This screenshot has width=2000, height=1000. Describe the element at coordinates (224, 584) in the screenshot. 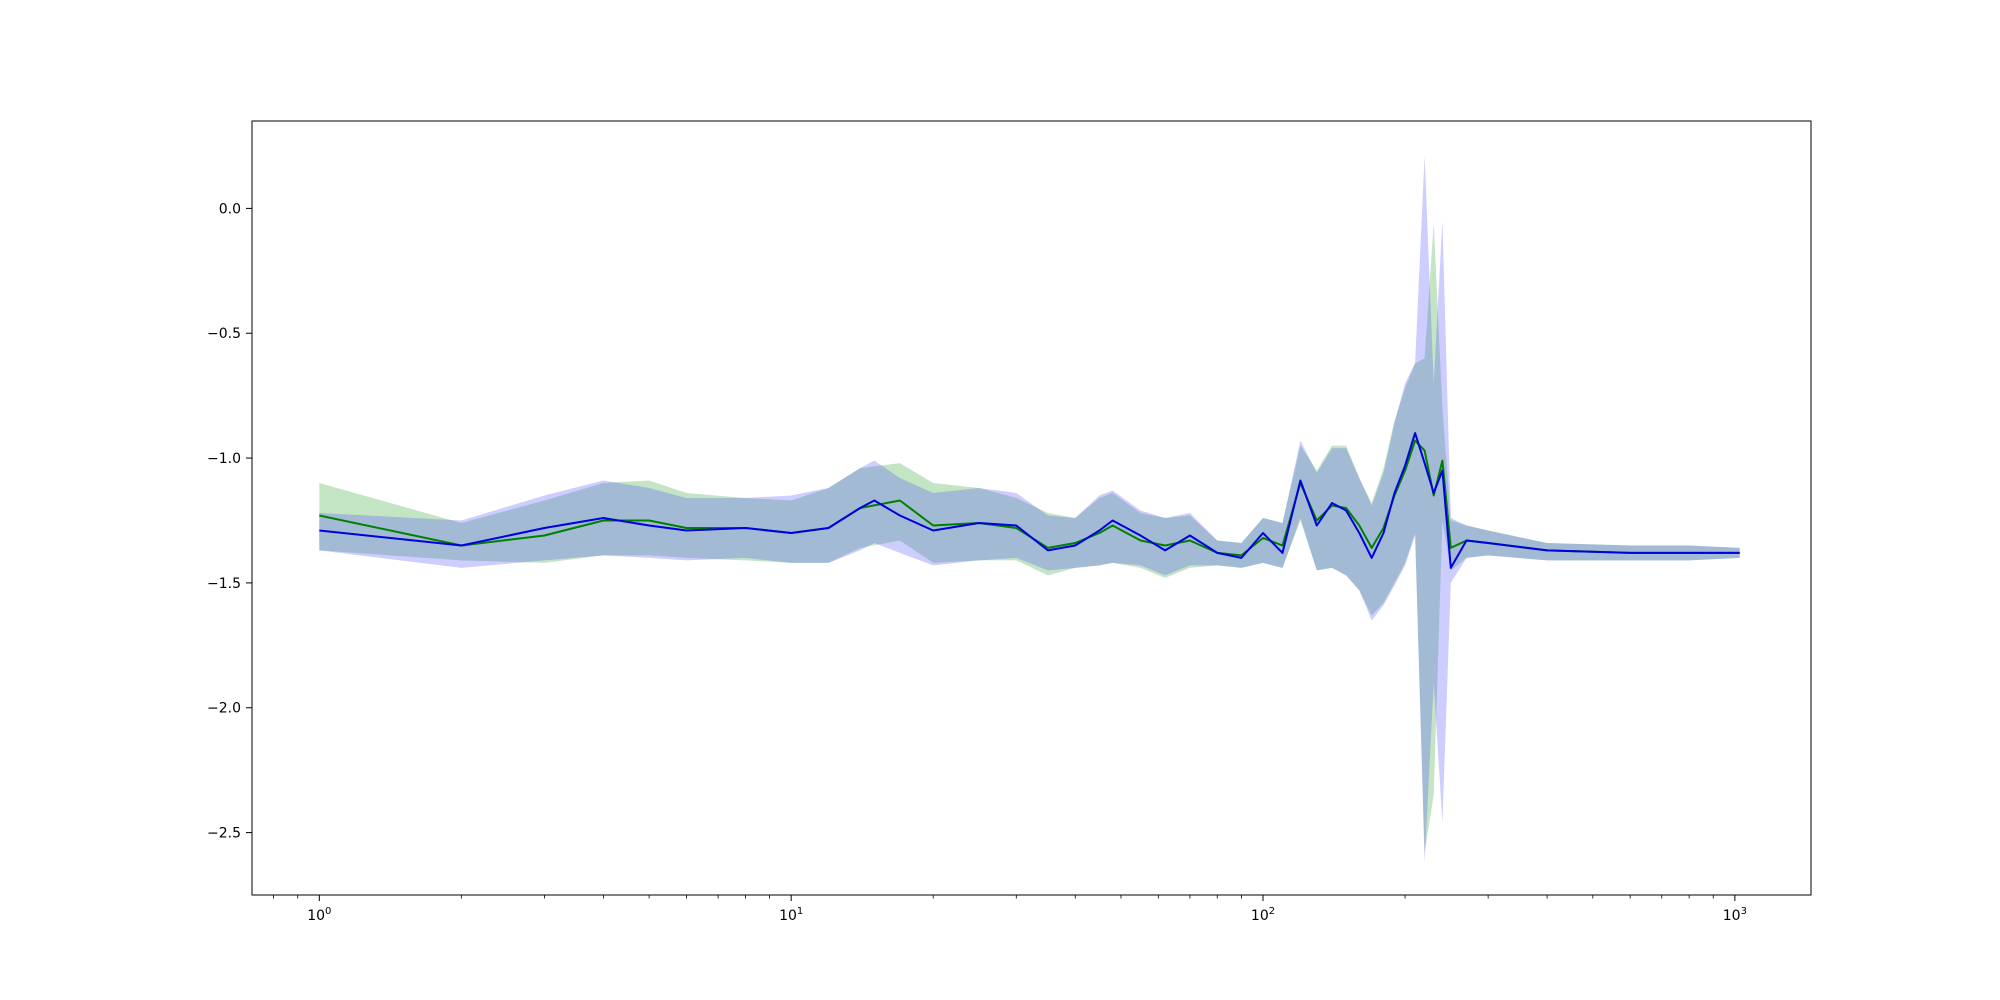

I see `y-tick-label: −1.5` at that location.